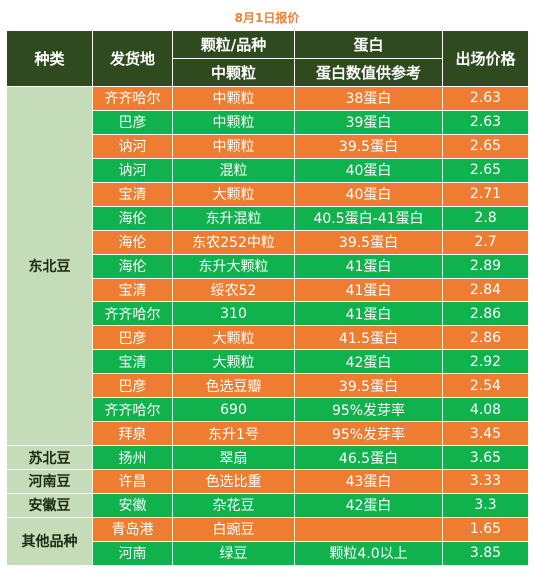  Describe the element at coordinates (485, 505) in the screenshot. I see `price-cell: 3.3` at that location.